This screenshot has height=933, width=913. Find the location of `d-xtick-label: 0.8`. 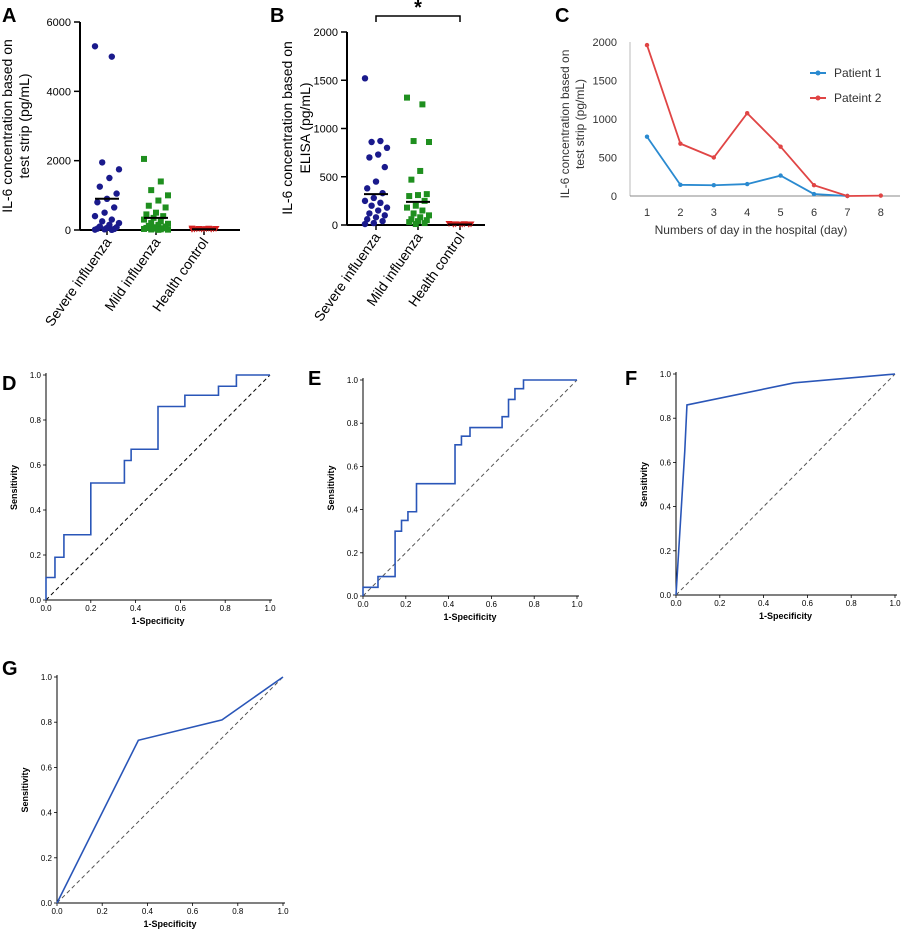

d-xtick-label: 0.8 is located at coordinates (226, 608).